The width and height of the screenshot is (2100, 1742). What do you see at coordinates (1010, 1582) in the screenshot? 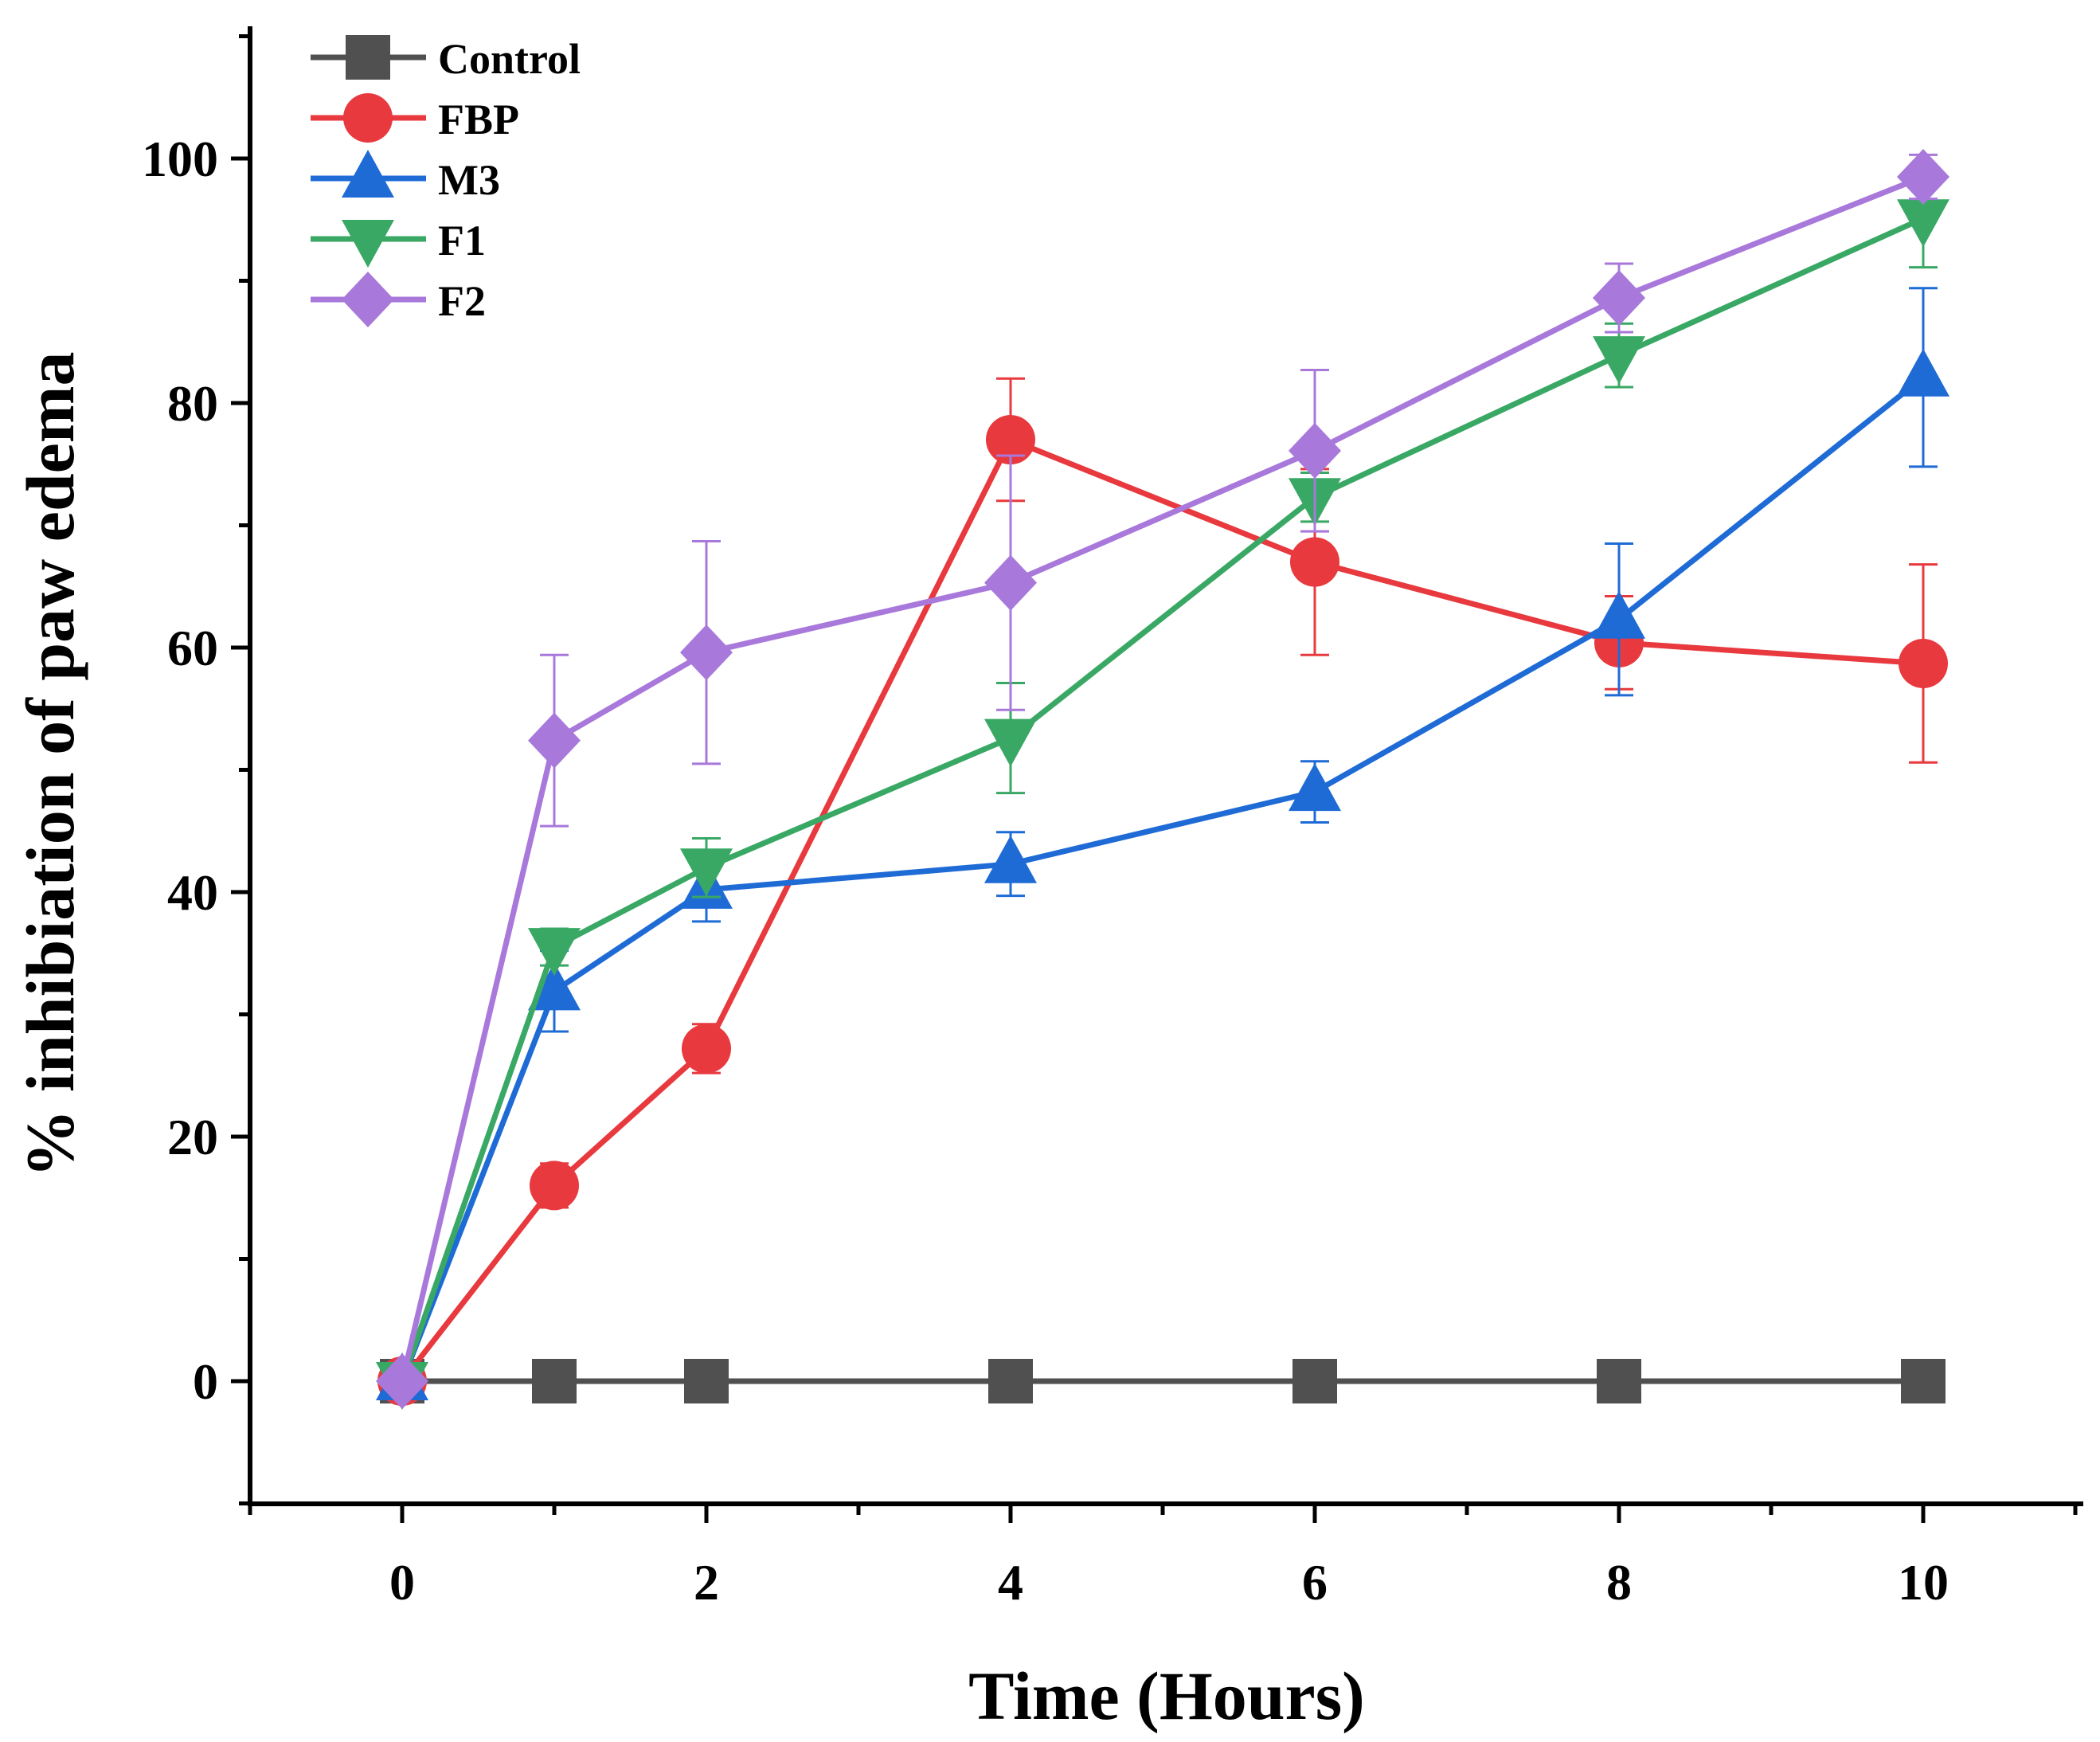
I see `x-tick-label: 4` at bounding box center [1010, 1582].